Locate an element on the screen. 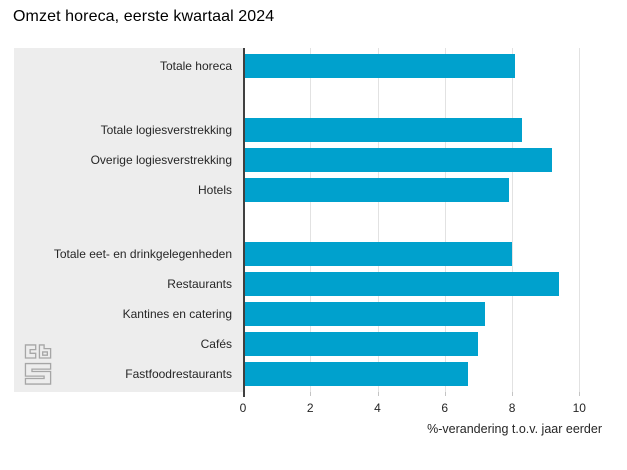 The height and width of the screenshot is (470, 627). cbs-logo is located at coordinates (38, 364).